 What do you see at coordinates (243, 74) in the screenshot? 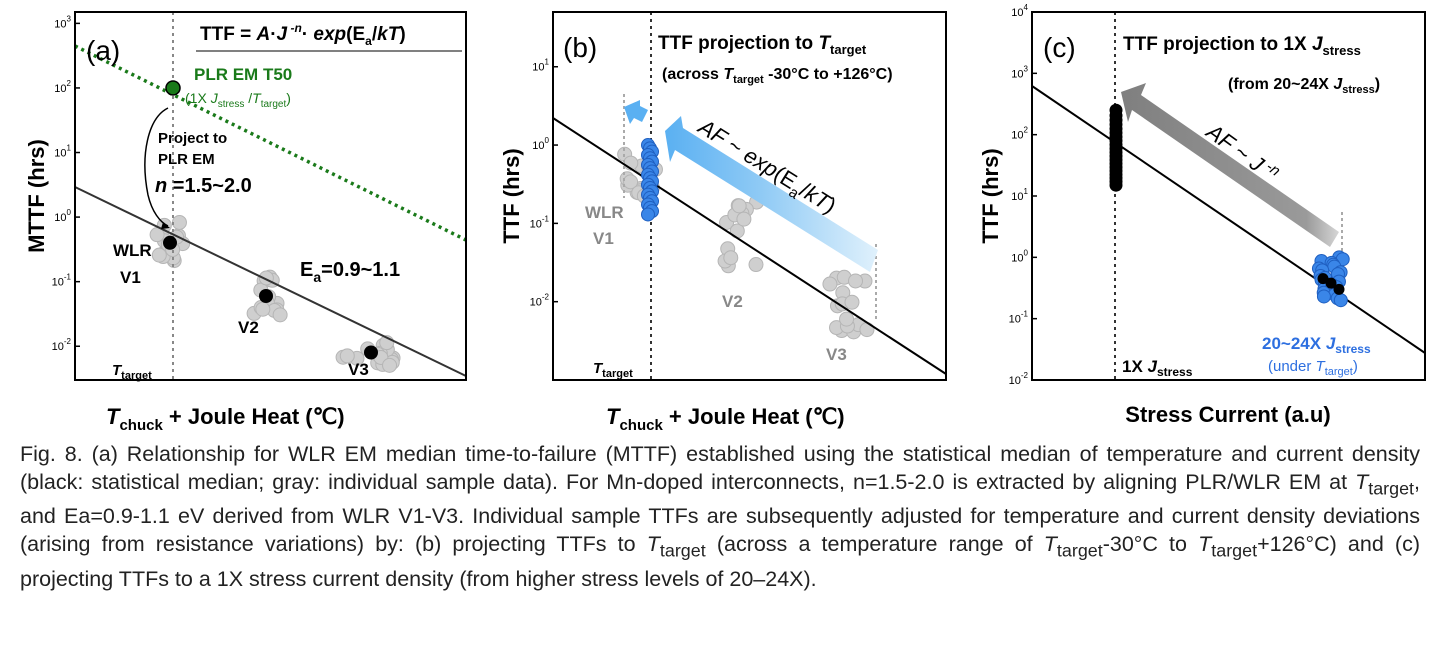
I see `panel-a-plr-title: PLR EM T50` at bounding box center [243, 74].